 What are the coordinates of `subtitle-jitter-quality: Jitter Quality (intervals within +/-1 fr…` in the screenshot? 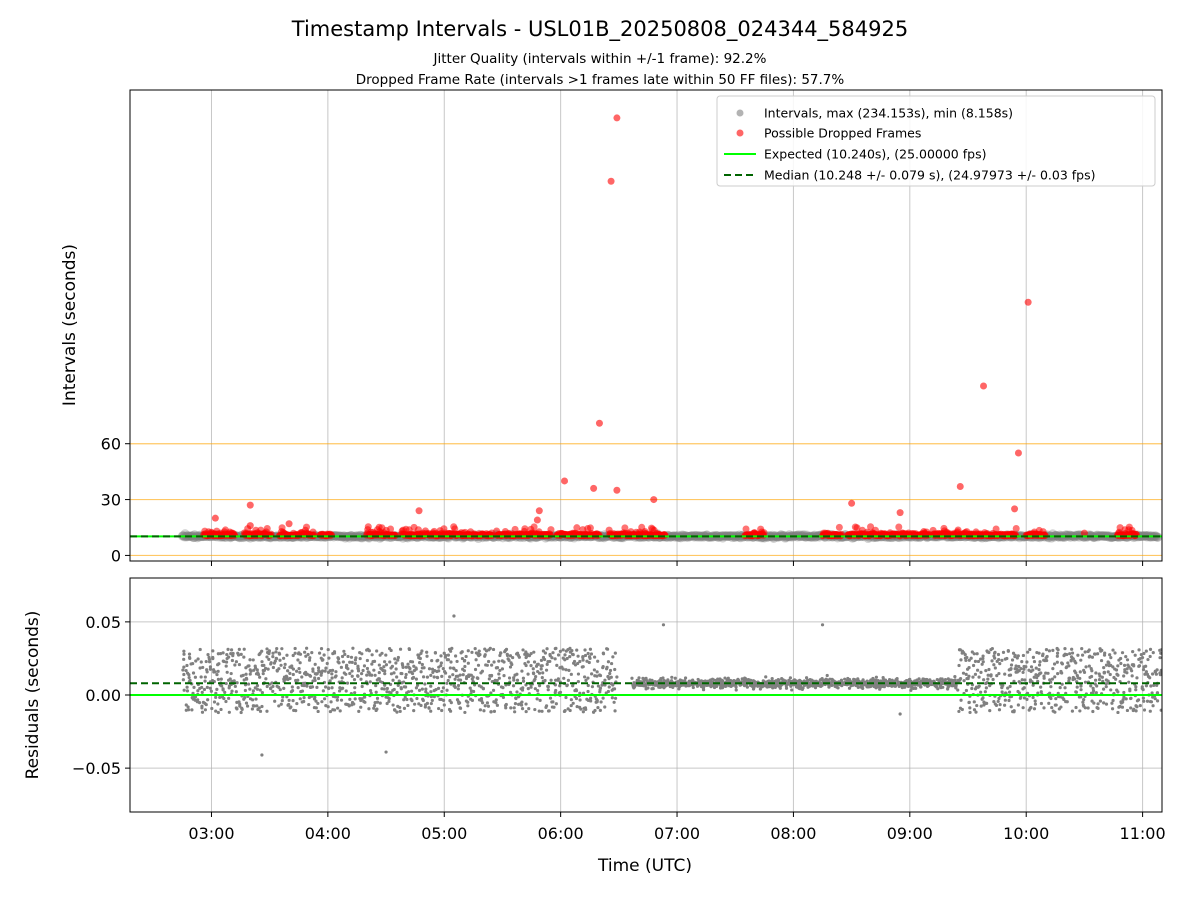 It's located at (600, 59).